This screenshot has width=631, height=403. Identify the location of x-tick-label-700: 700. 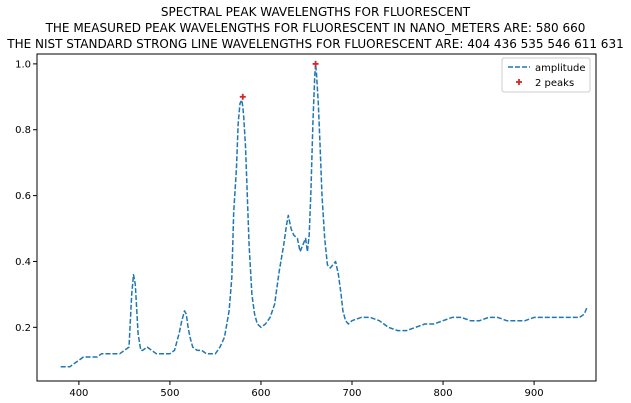
(351, 393).